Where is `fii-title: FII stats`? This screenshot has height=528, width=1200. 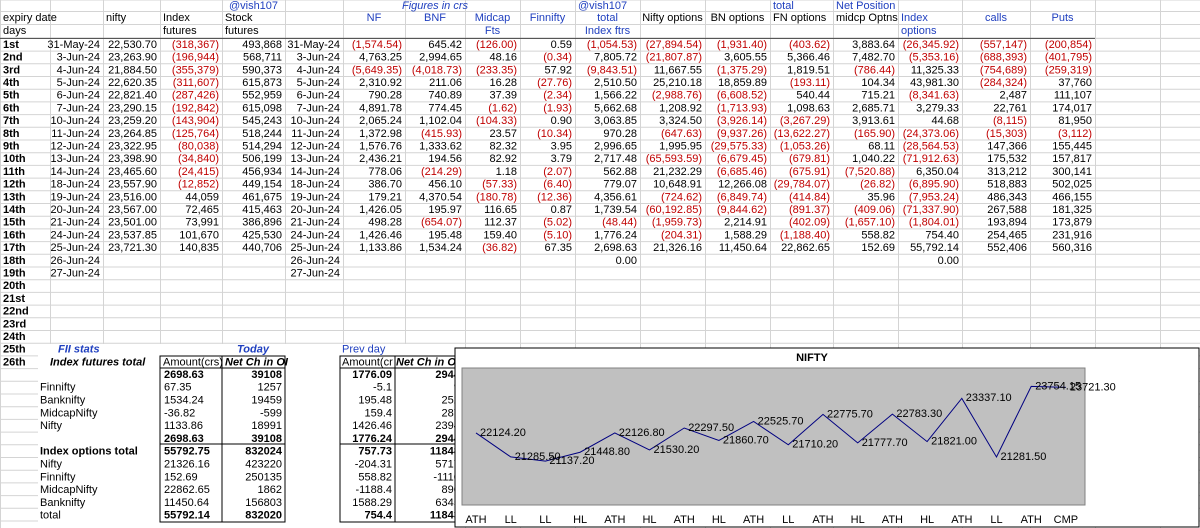 fii-title: FII stats is located at coordinates (79, 350).